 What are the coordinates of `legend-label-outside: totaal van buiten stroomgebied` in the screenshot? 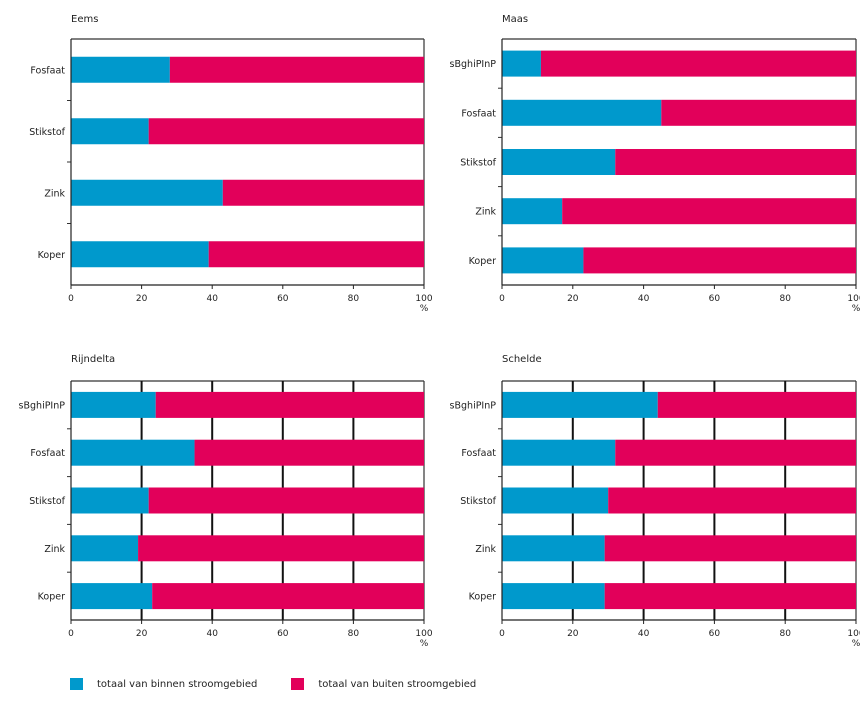 It's located at (397, 684).